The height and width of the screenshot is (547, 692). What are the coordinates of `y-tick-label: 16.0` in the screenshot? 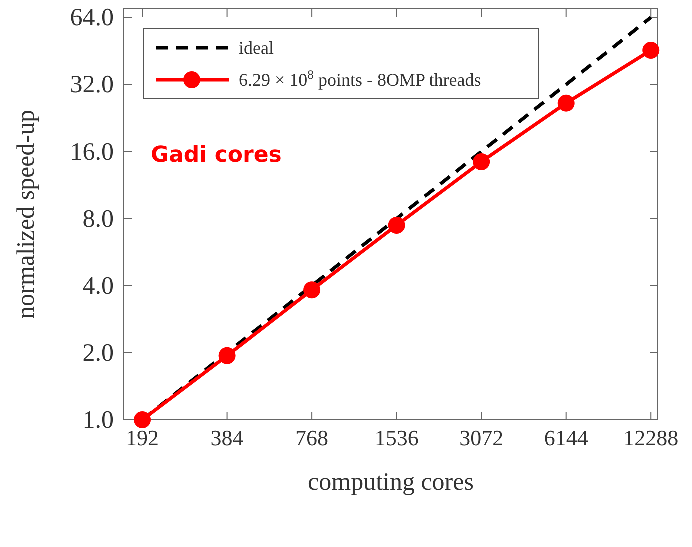 It's located at (92, 152).